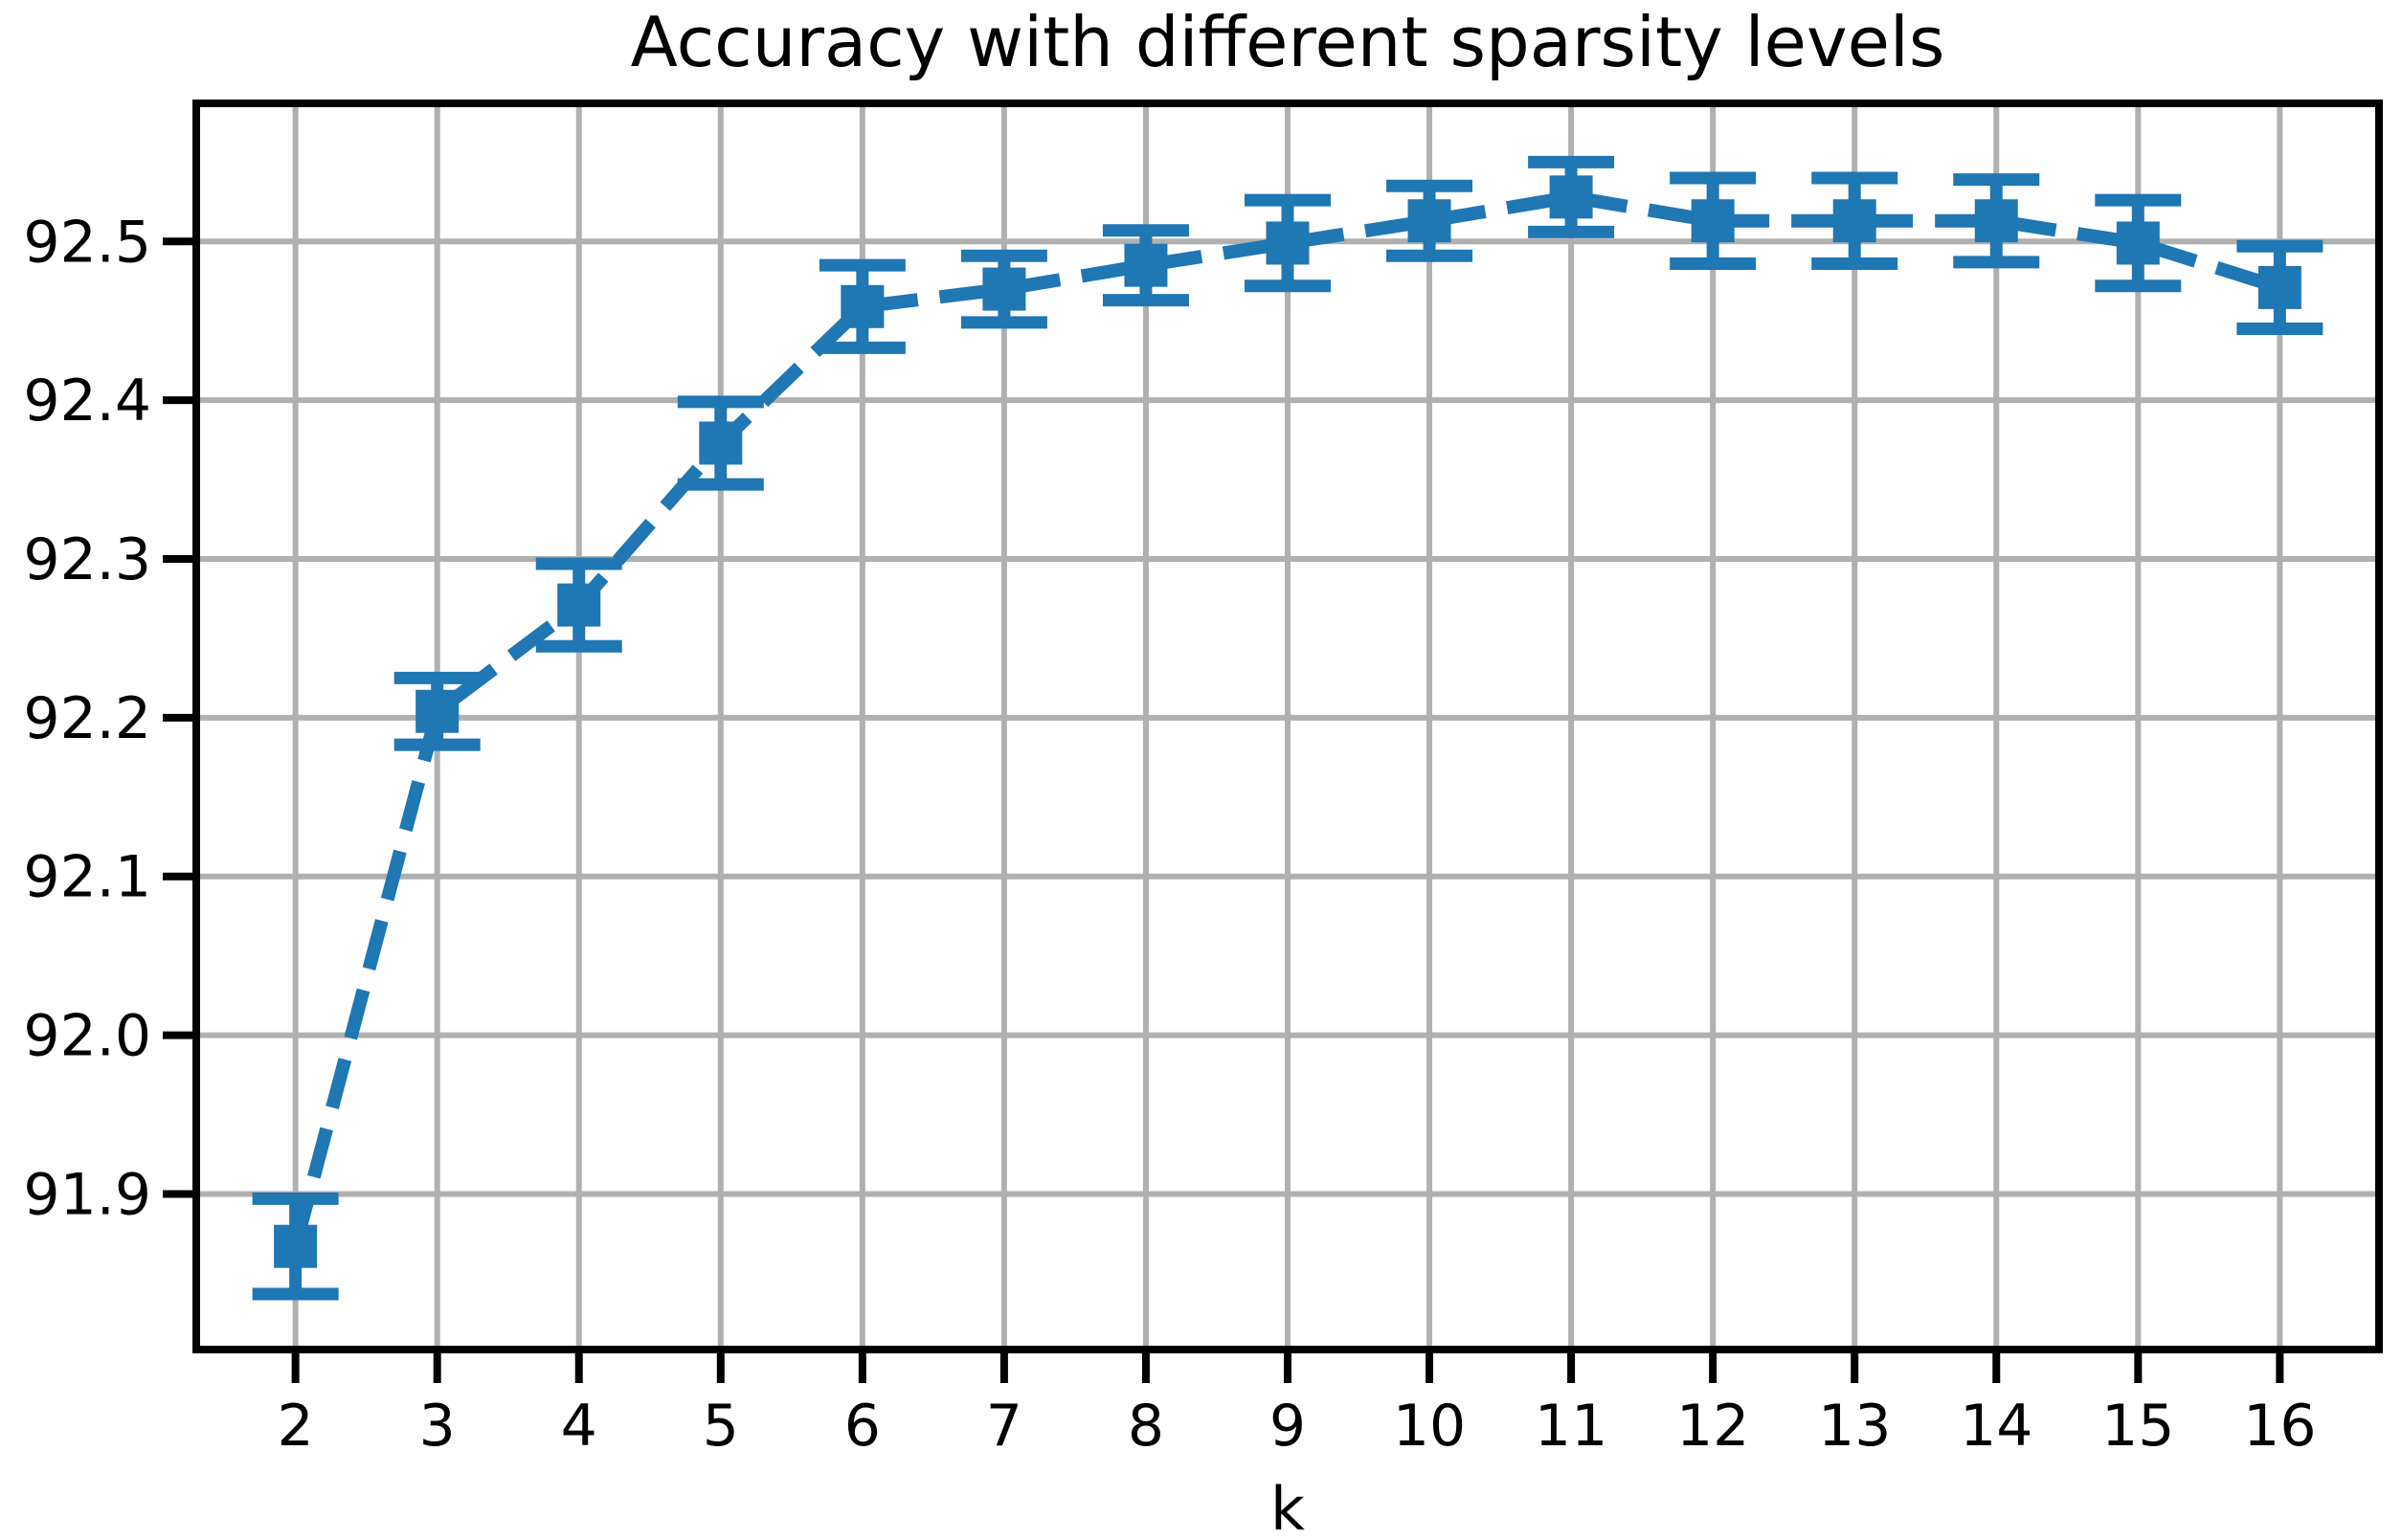 Image resolution: width=2402 pixels, height=1540 pixels. I want to click on y-tick-label: 92.4, so click(87, 402).